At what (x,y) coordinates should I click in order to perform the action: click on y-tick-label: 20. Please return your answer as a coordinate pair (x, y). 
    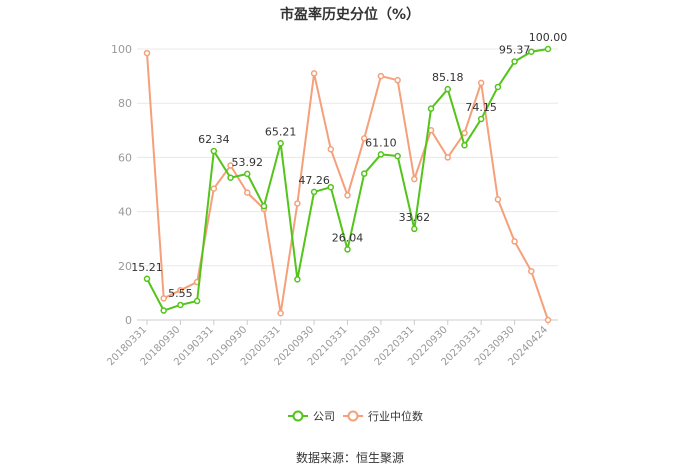
    Looking at the image, I should click on (125, 266).